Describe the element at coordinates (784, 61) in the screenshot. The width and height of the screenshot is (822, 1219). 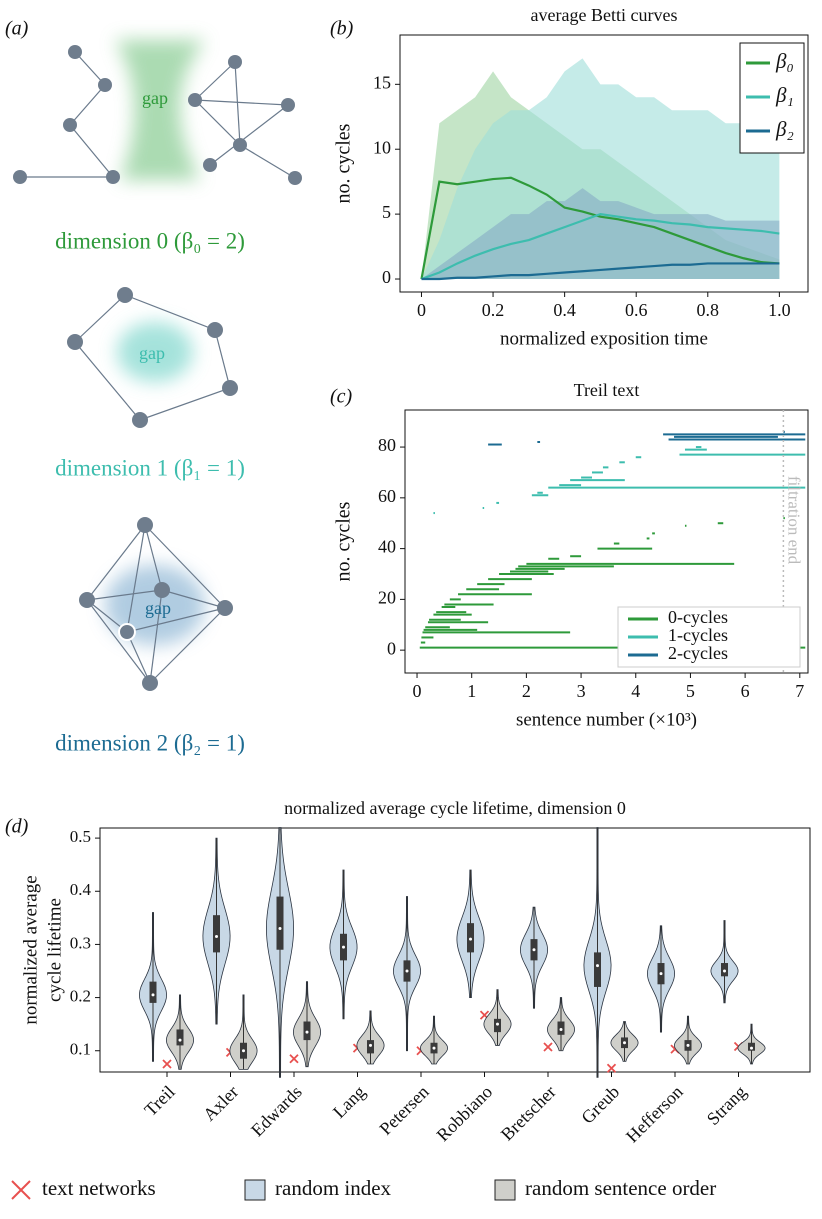
I see `legend-label: β₀` at that location.